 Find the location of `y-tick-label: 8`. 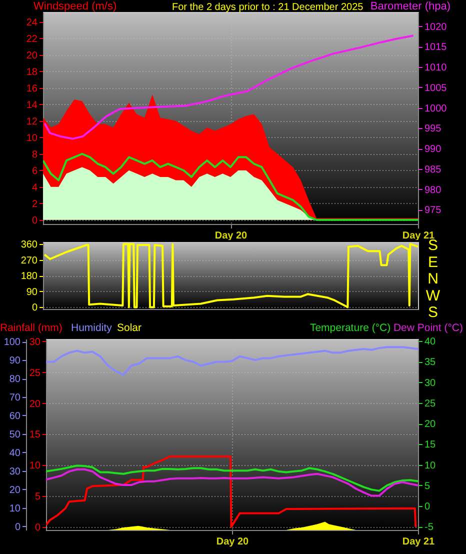

y-tick-label: 8 is located at coordinates (35, 154).